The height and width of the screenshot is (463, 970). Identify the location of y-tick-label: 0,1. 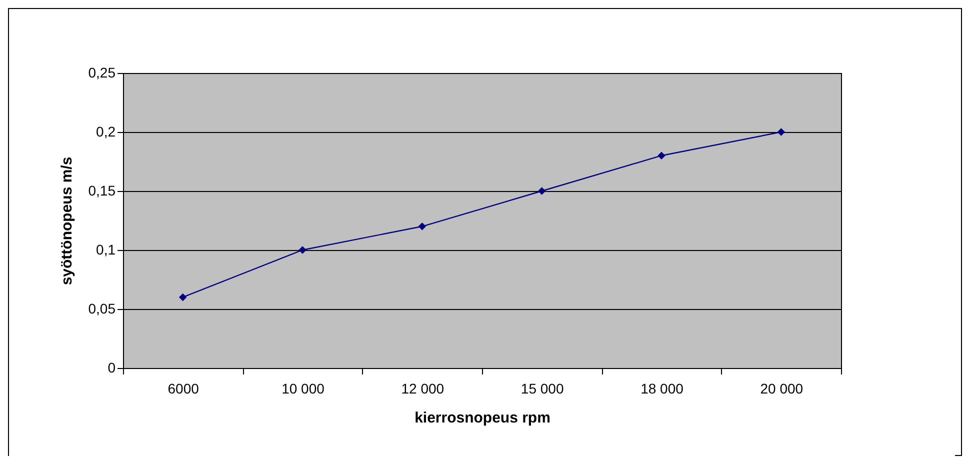
(106, 250).